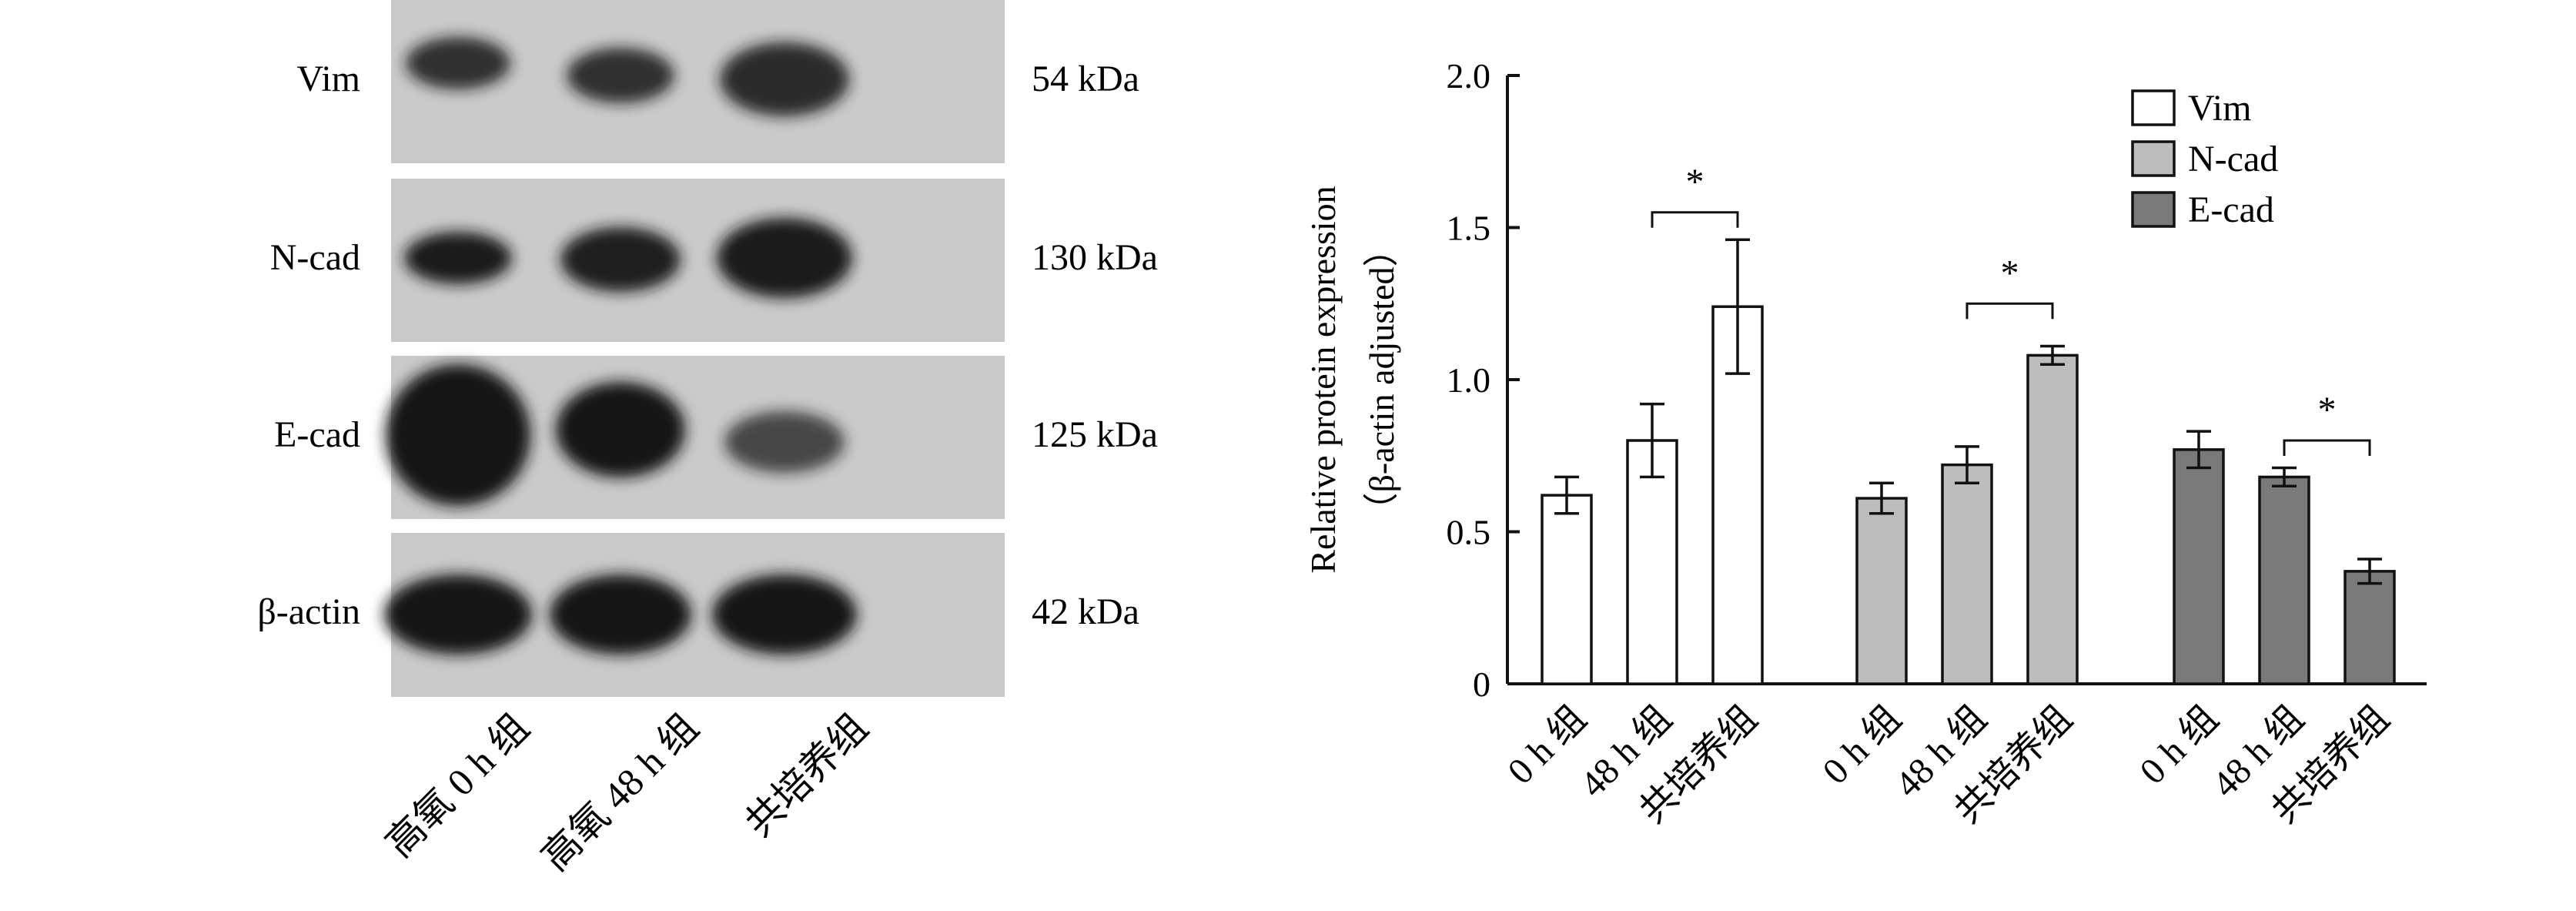  What do you see at coordinates (2233, 159) in the screenshot?
I see `legend-label: N-cad` at bounding box center [2233, 159].